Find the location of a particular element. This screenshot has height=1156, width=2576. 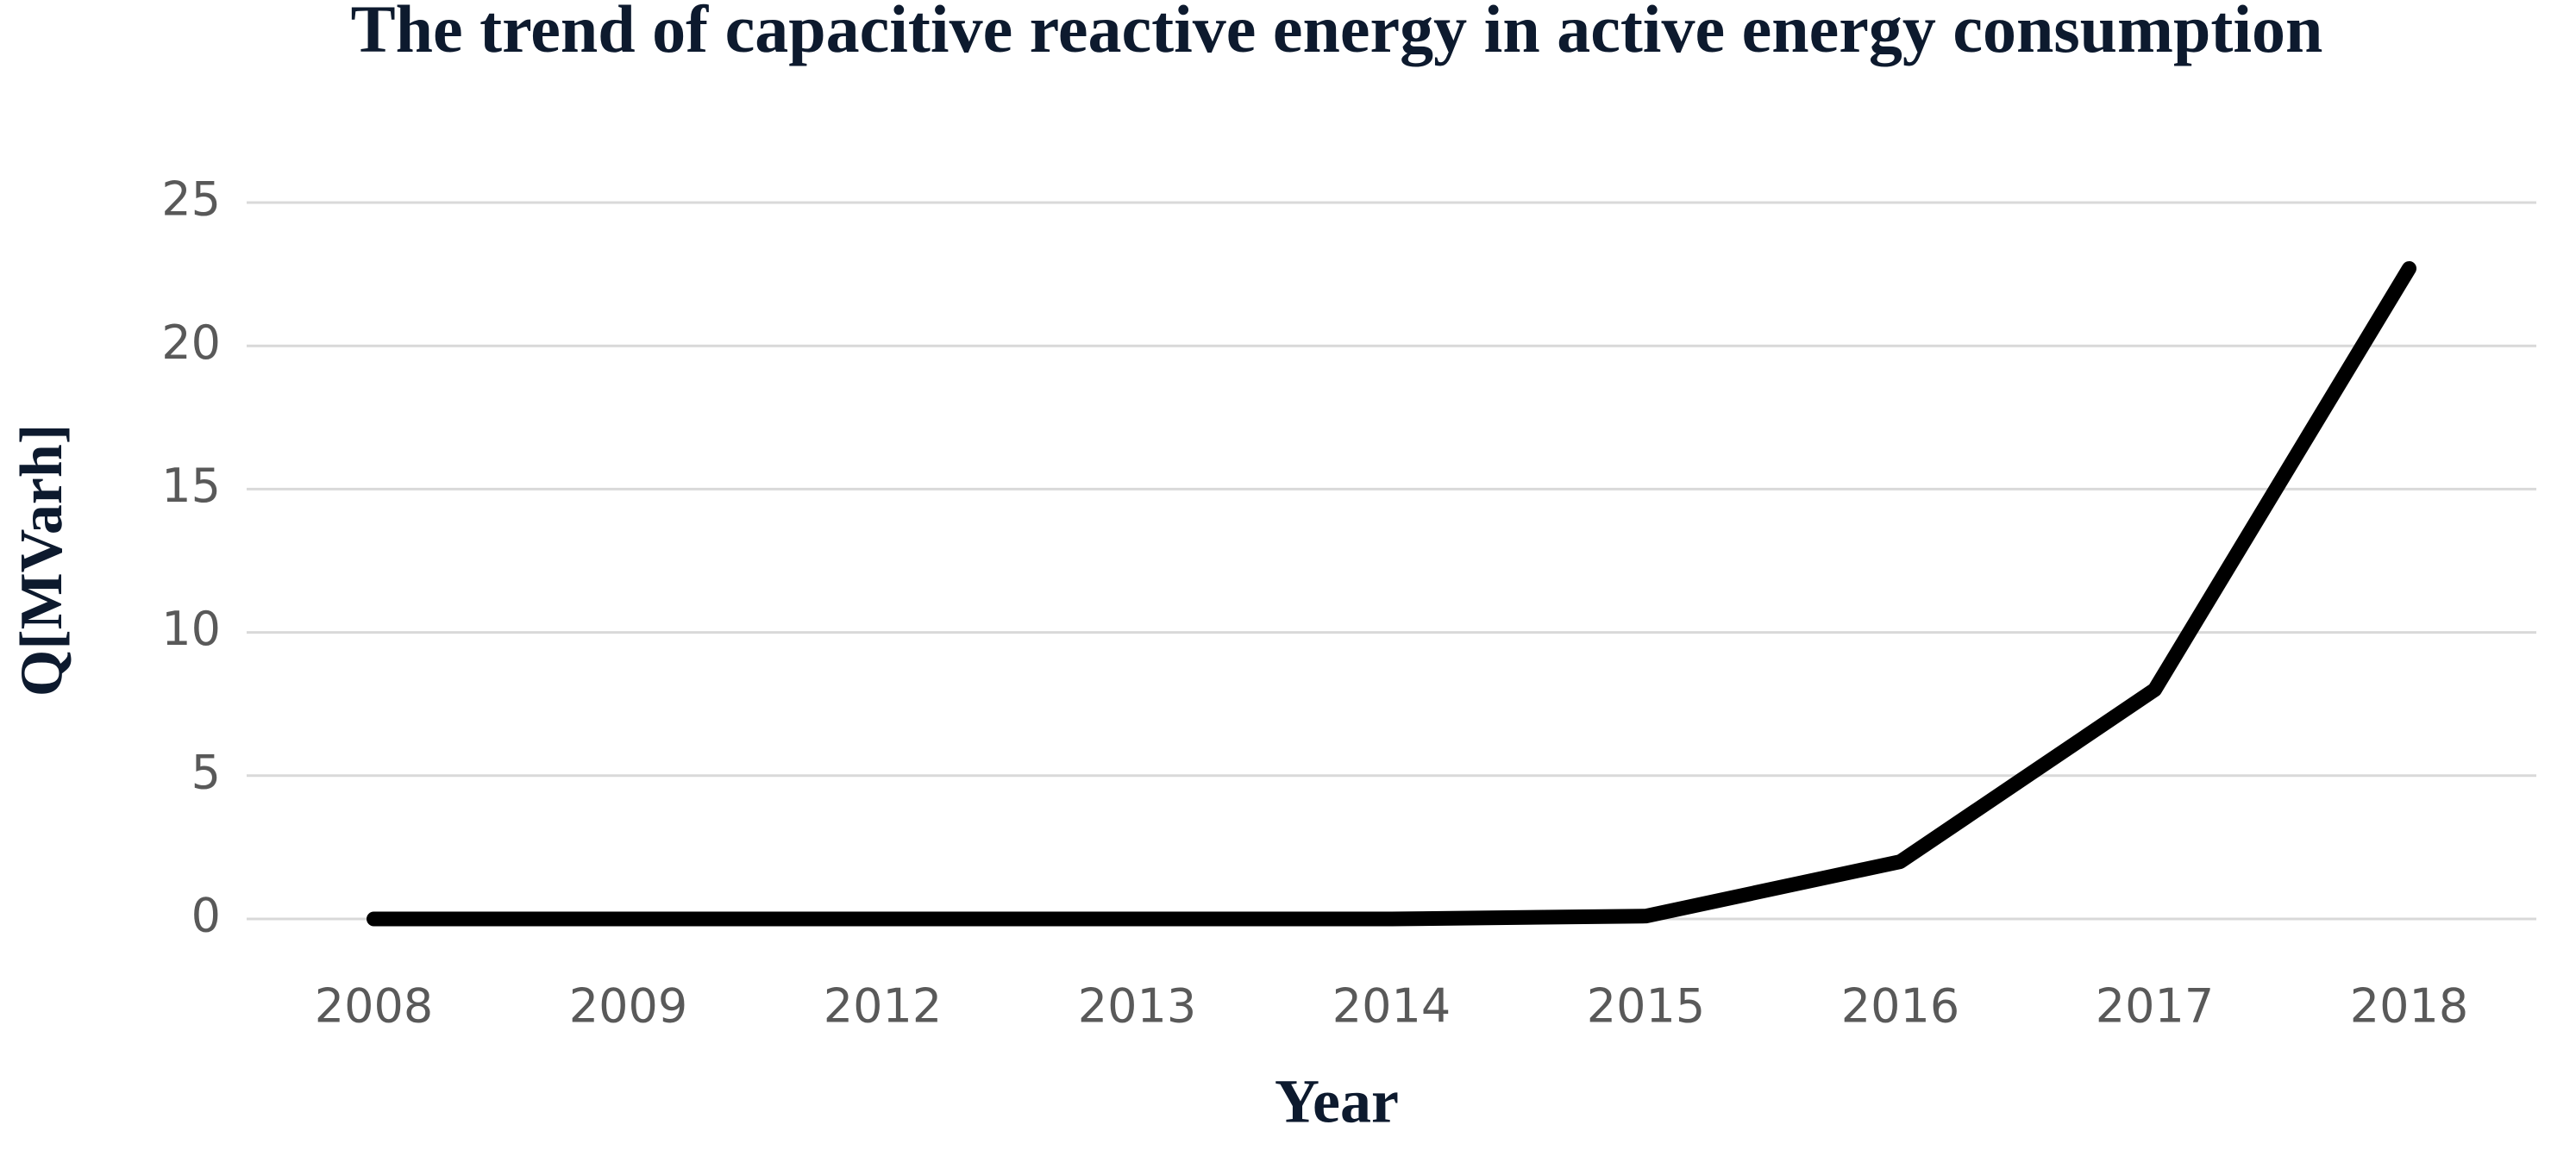

y-tick-label: 10 is located at coordinates (191, 629).